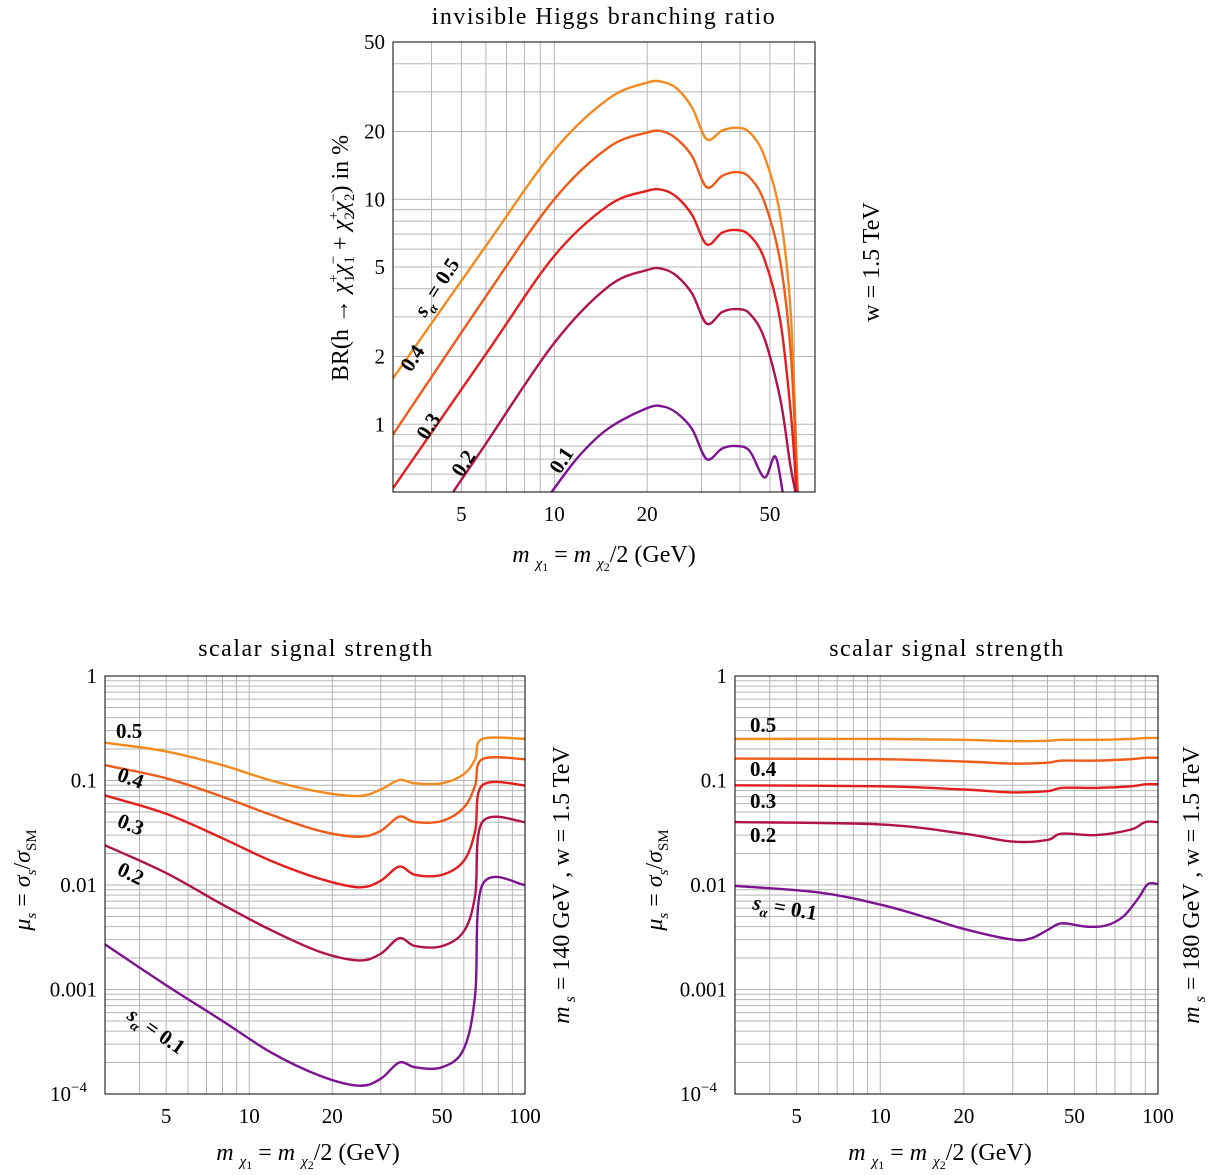  I want to click on y-tick-label: 20, so click(374, 132).